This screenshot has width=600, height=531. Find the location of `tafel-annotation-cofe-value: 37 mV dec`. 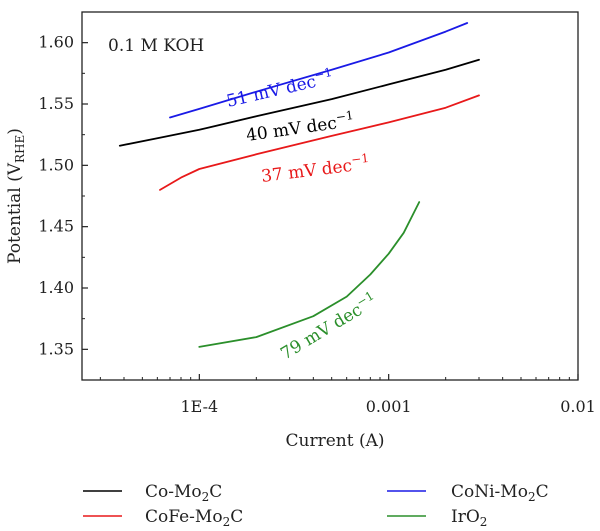

tafel-annotation-cofe-value: 37 mV dec is located at coordinates (306, 171).